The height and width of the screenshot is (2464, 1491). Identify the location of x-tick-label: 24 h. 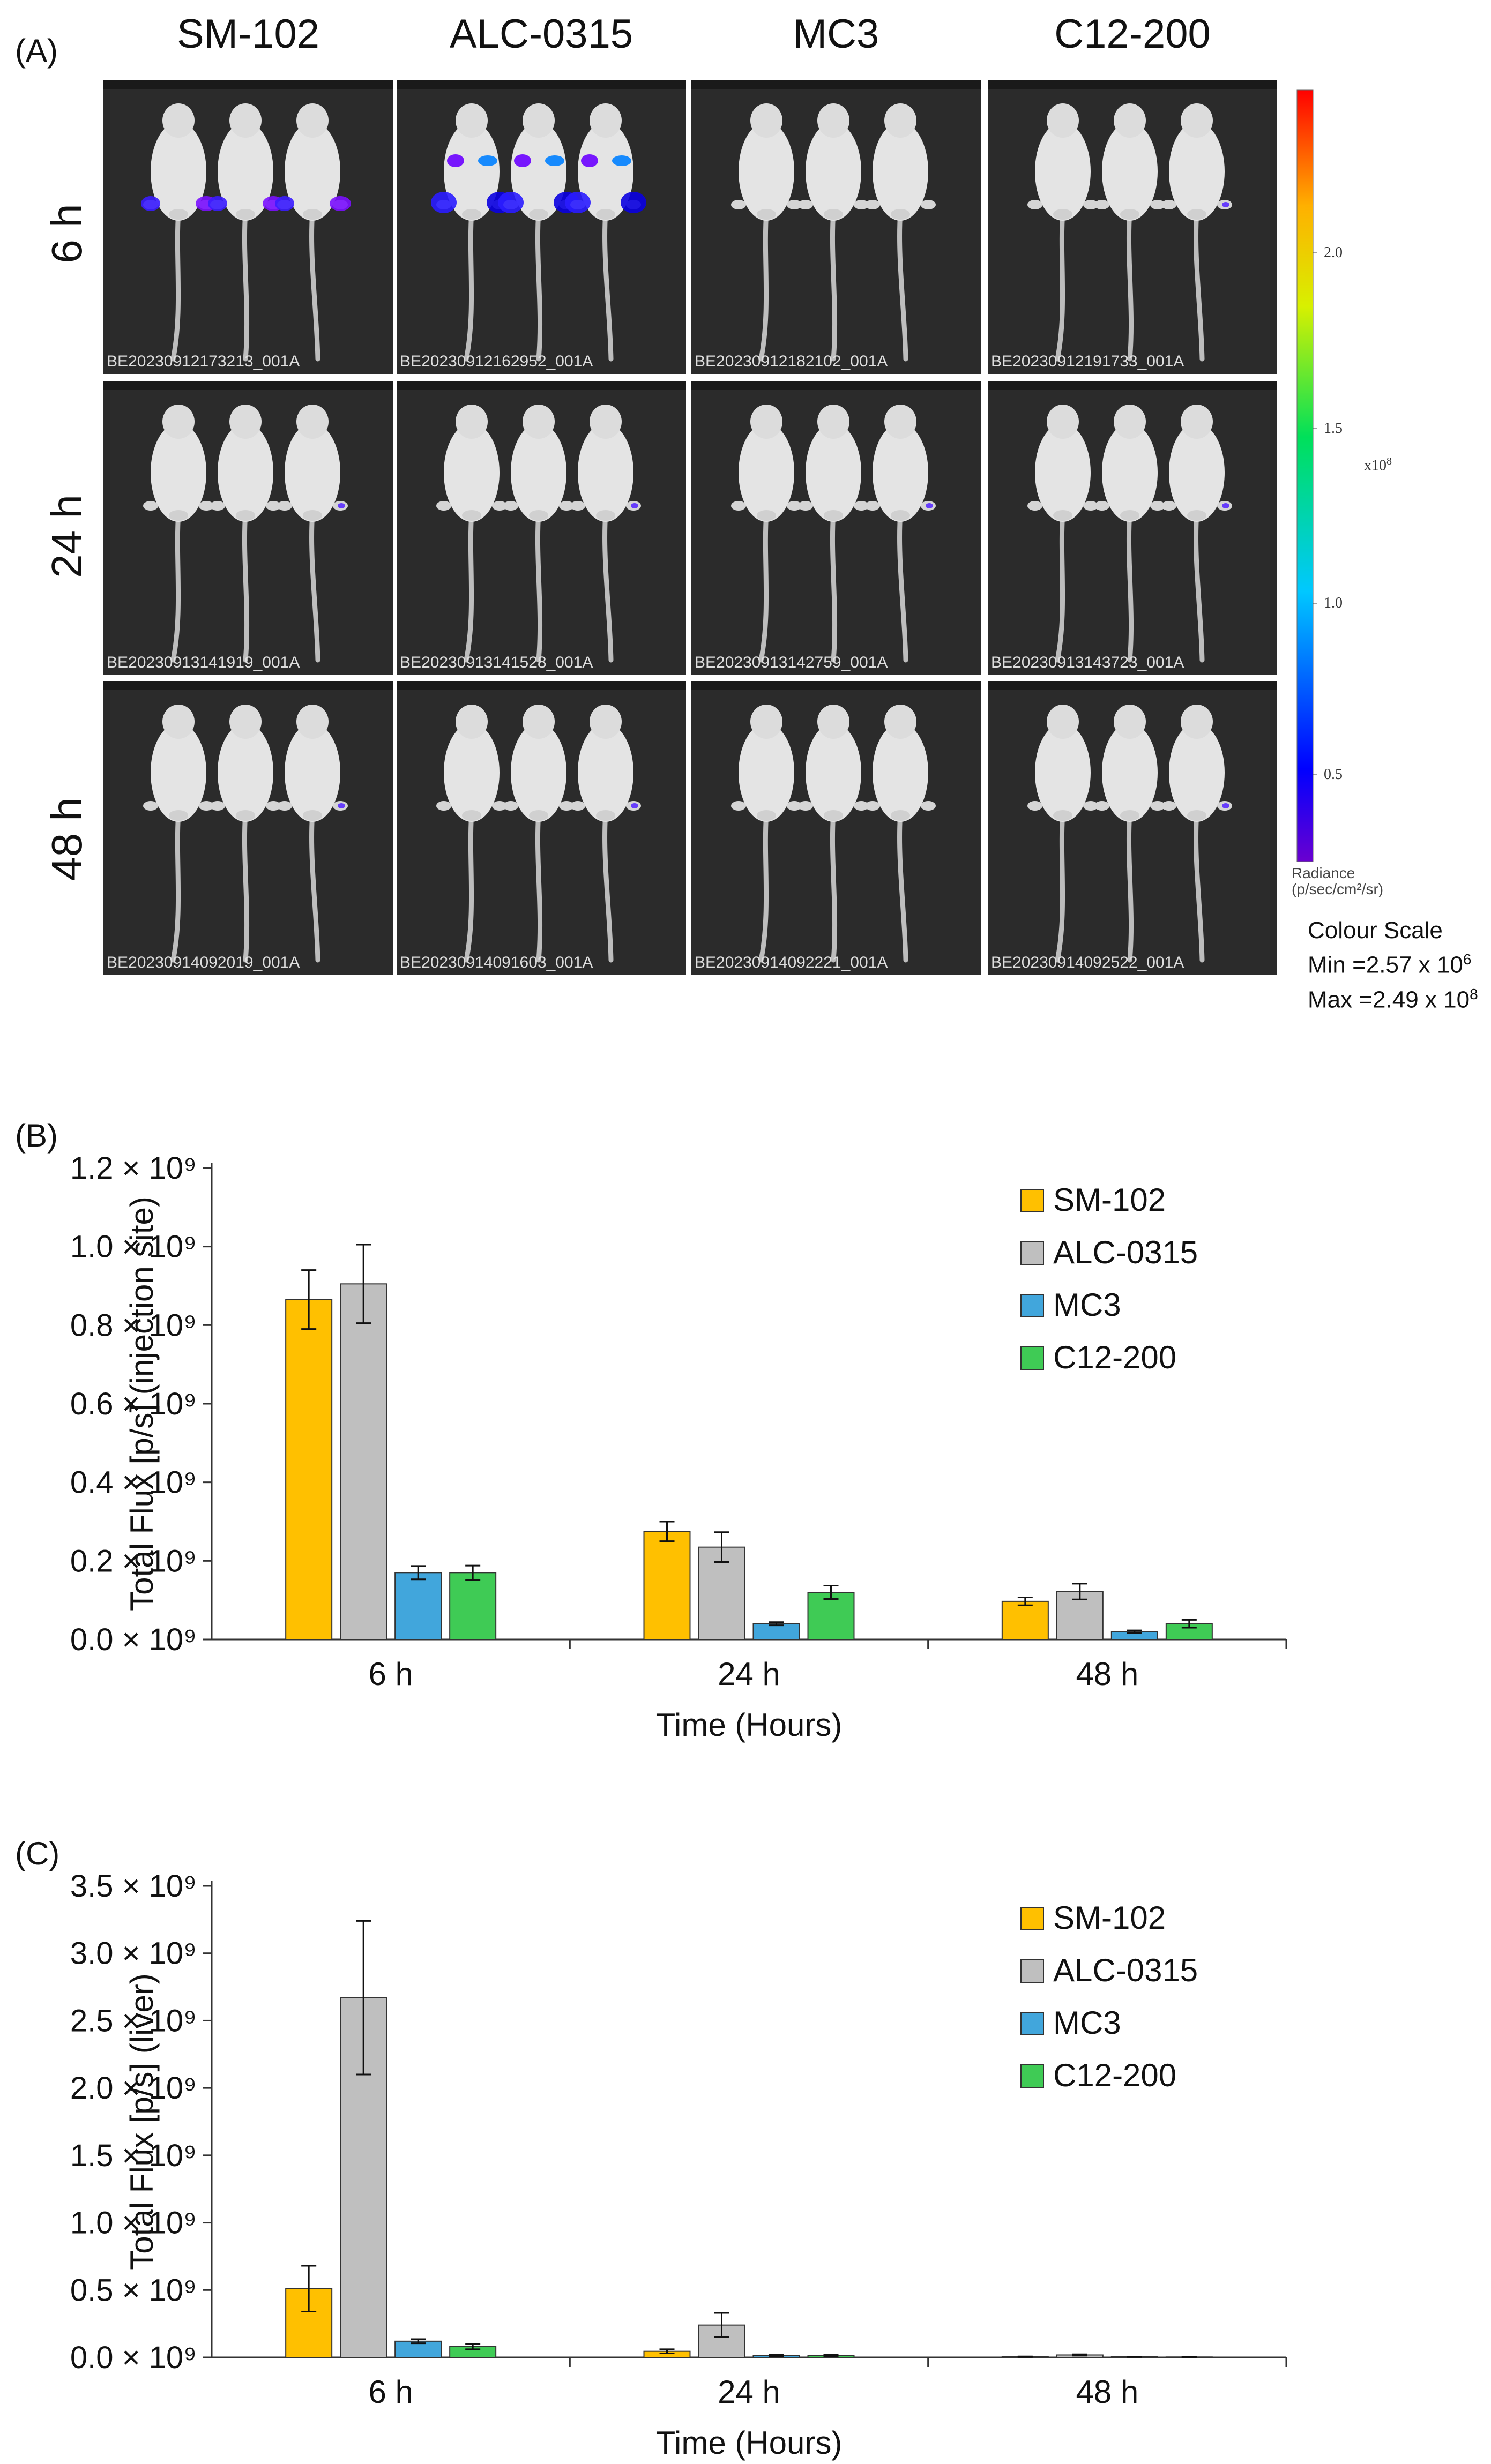
(749, 1674).